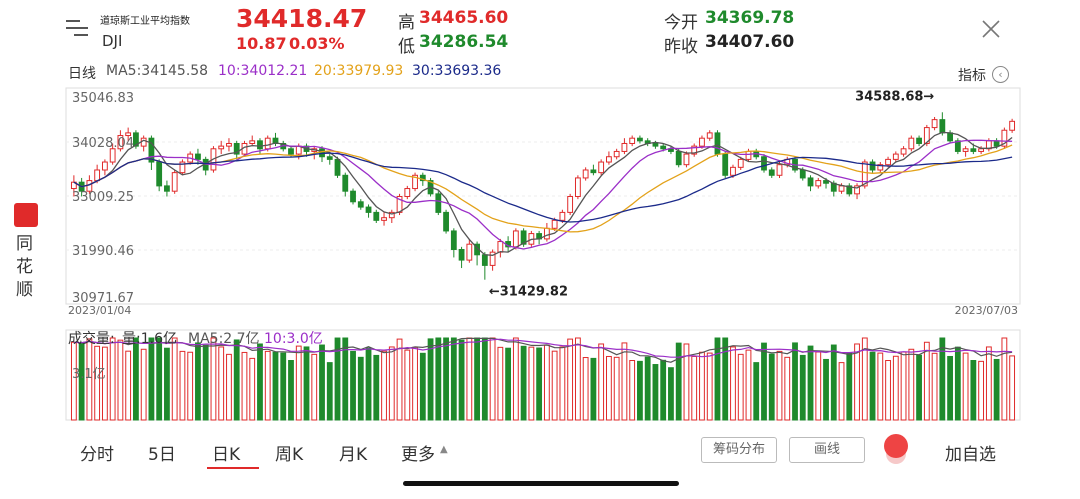  What do you see at coordinates (972, 76) in the screenshot?
I see `indicator-label: 指标` at bounding box center [972, 76].